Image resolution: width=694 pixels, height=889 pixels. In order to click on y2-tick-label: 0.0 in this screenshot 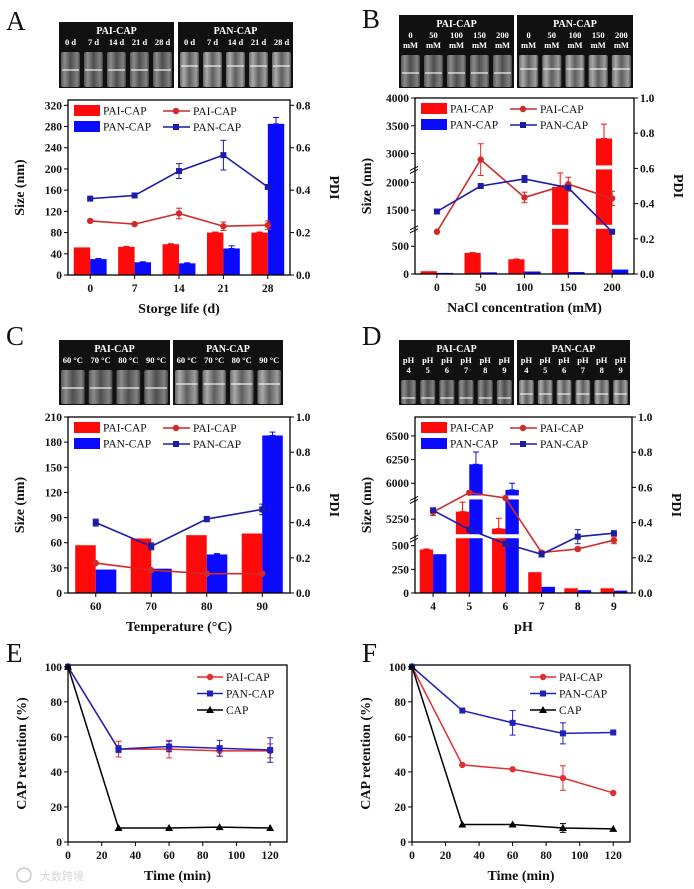, I will do `click(303, 594)`.